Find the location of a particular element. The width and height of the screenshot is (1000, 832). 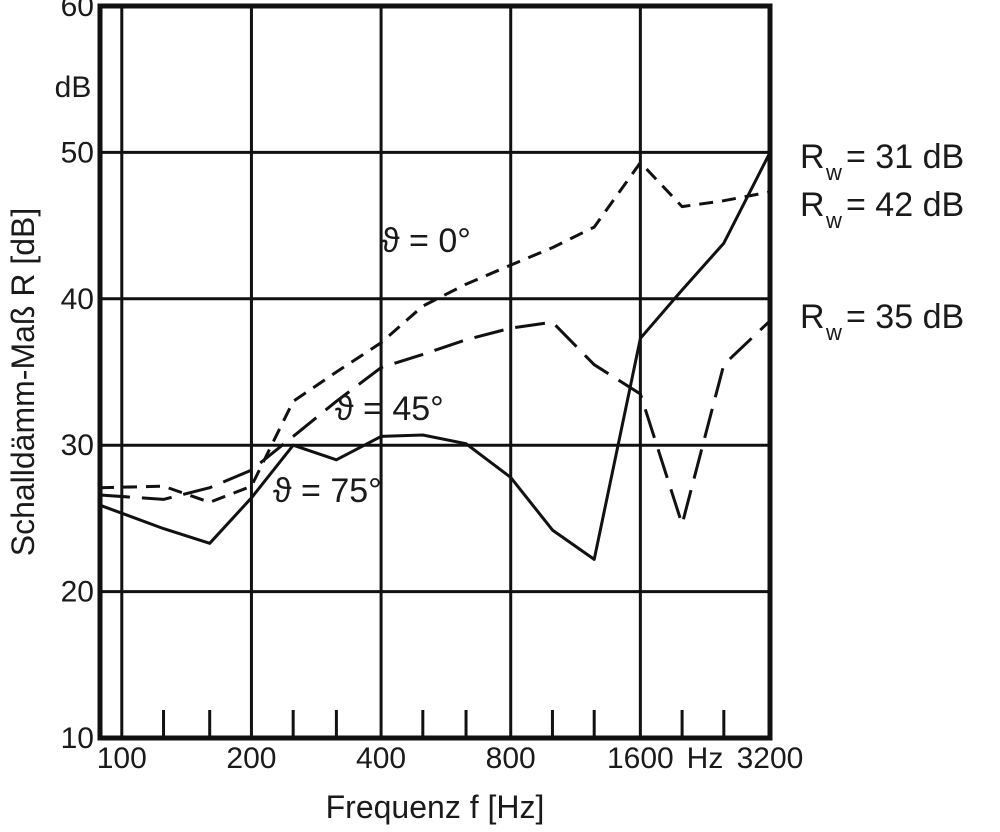

y-unit-label: dB is located at coordinates (73, 87).